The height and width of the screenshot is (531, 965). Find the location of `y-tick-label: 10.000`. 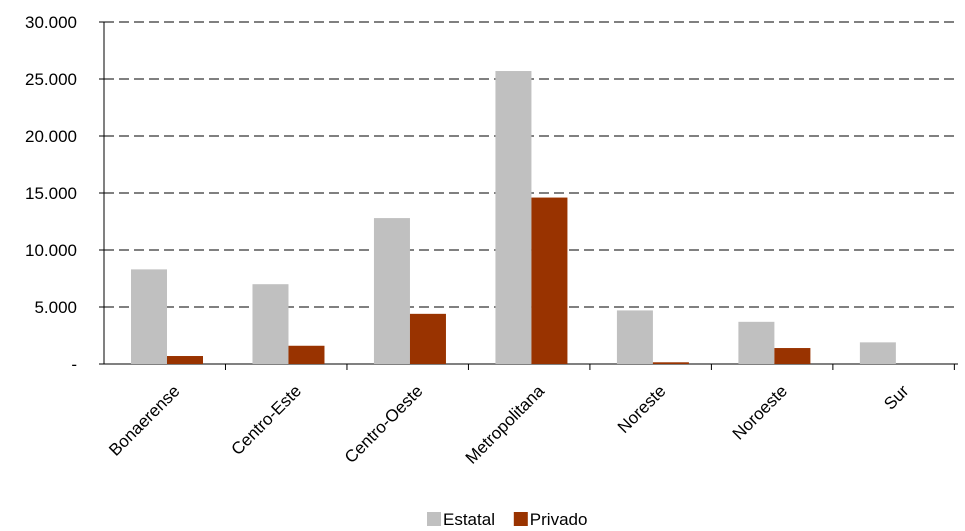

y-tick-label: 10.000 is located at coordinates (51, 250).